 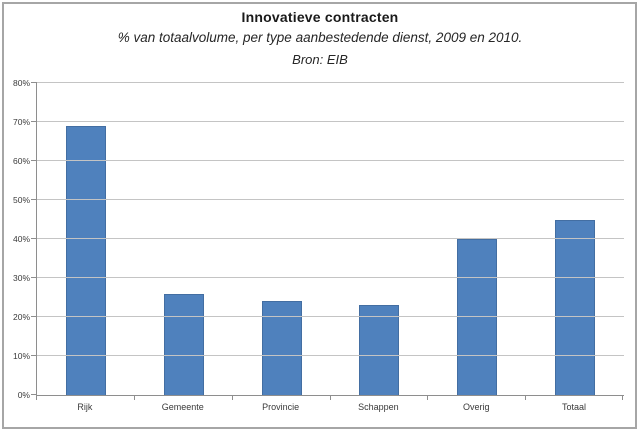 What do you see at coordinates (330, 160) in the screenshot?
I see `gridline-60%` at bounding box center [330, 160].